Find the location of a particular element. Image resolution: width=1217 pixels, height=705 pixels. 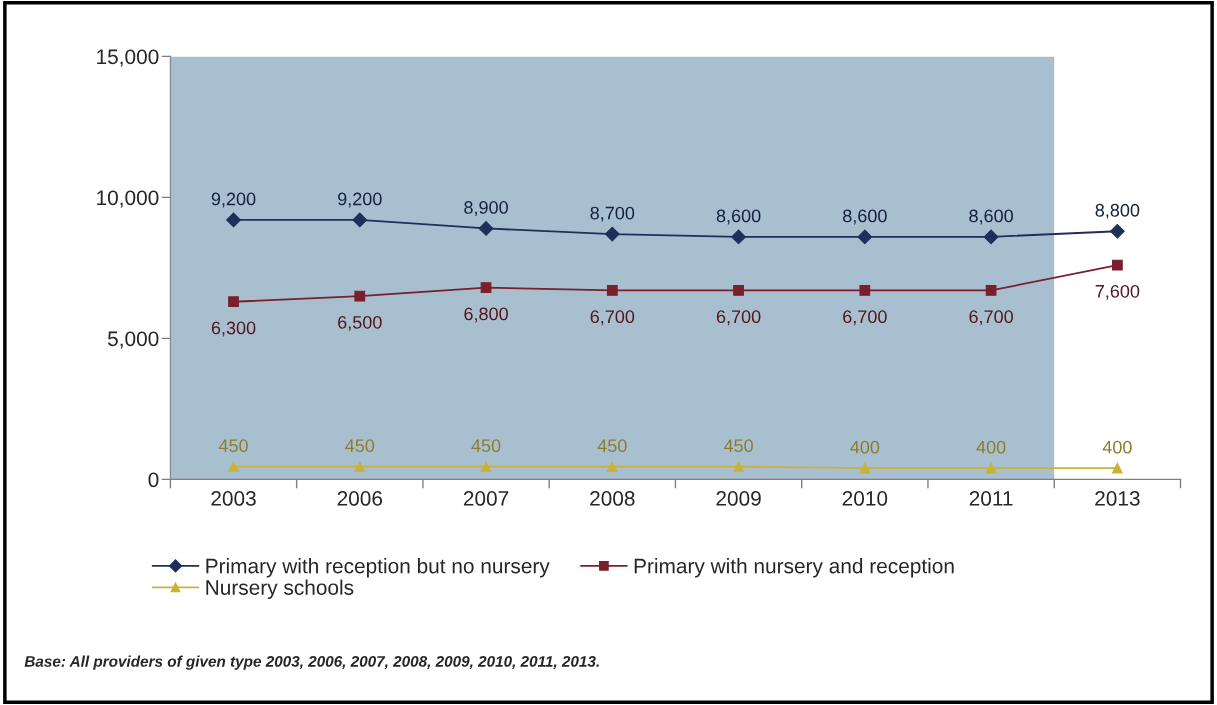

x-tick-label: 2013 is located at coordinates (1117, 498).